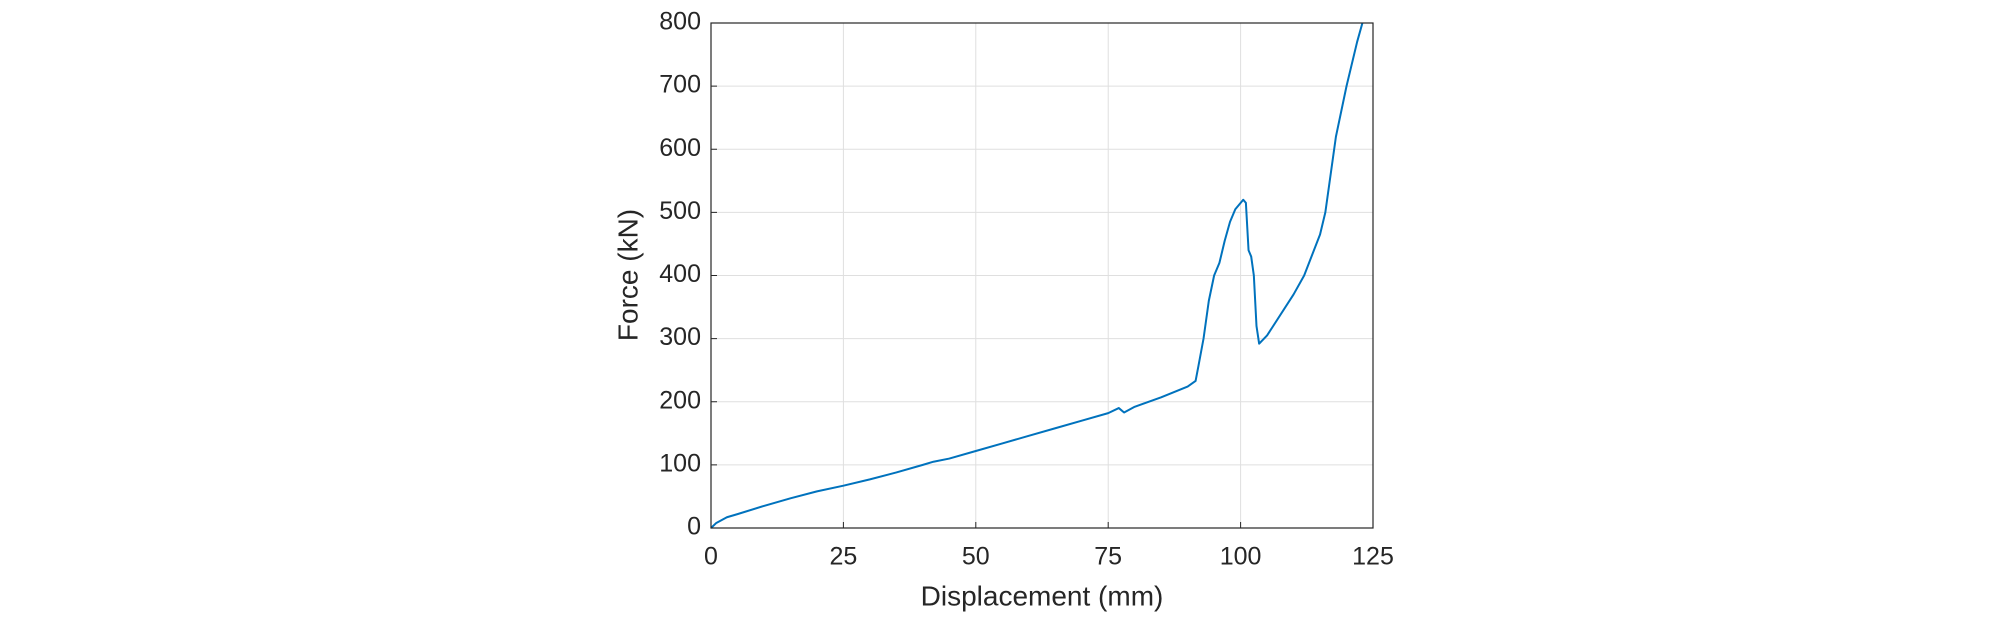 Image resolution: width=2008 pixels, height=618 pixels. What do you see at coordinates (976, 557) in the screenshot?
I see `x-tick-label: 50` at bounding box center [976, 557].